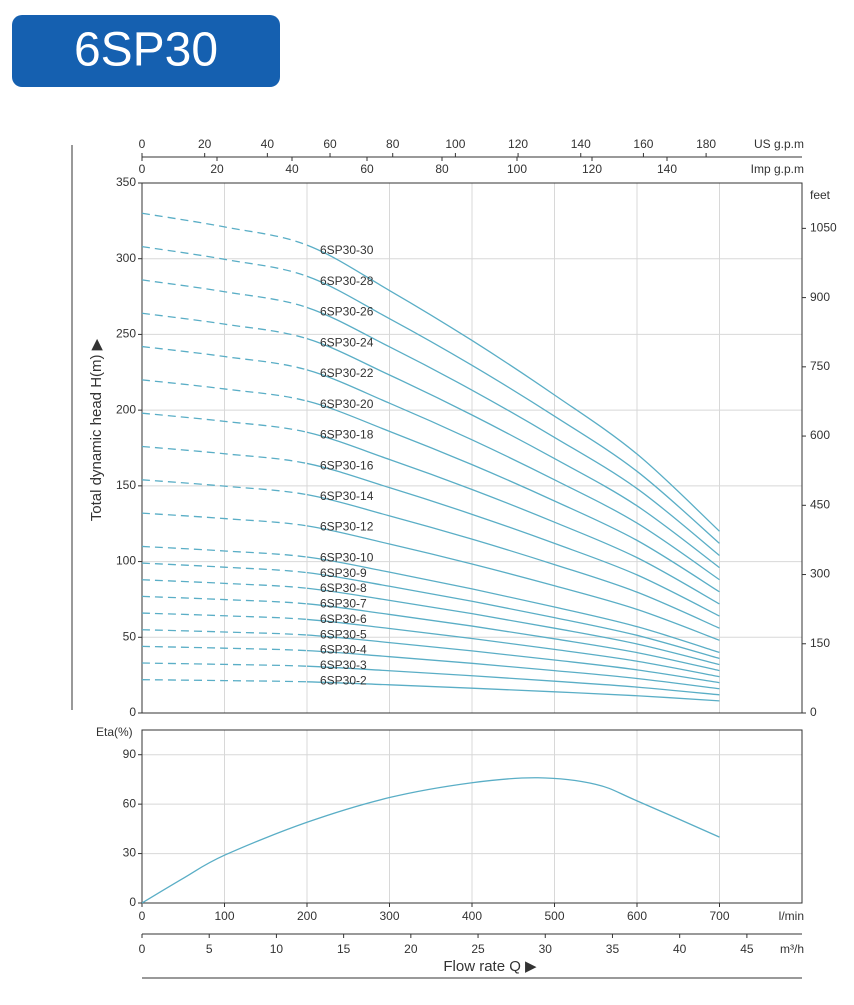  What do you see at coordinates (347, 557) in the screenshot?
I see `curve-label: 6SP30-10` at bounding box center [347, 557].